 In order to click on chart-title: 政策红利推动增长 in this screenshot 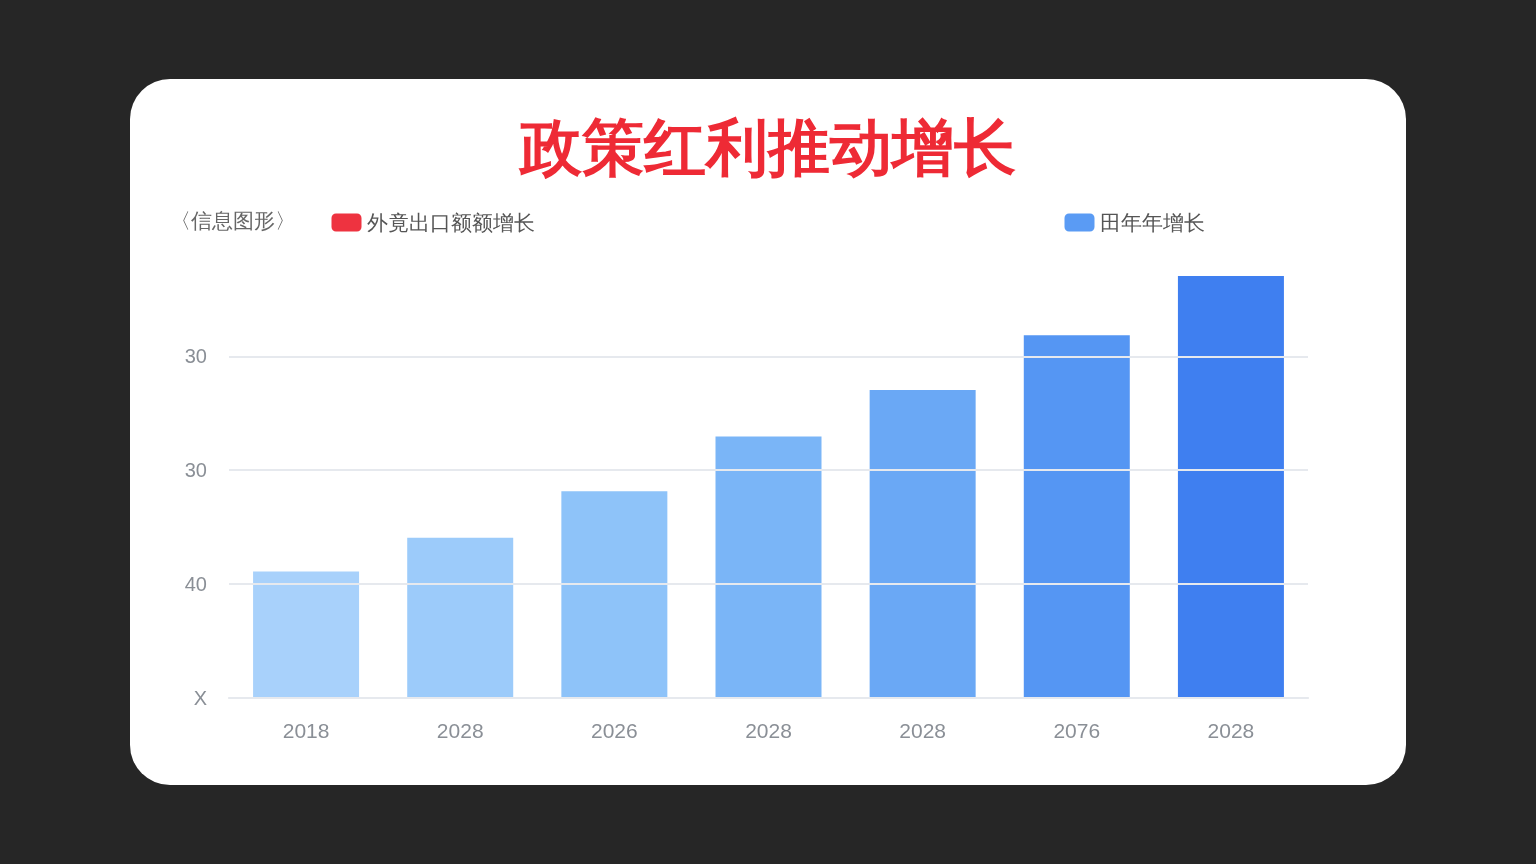, I will do `click(767, 147)`.